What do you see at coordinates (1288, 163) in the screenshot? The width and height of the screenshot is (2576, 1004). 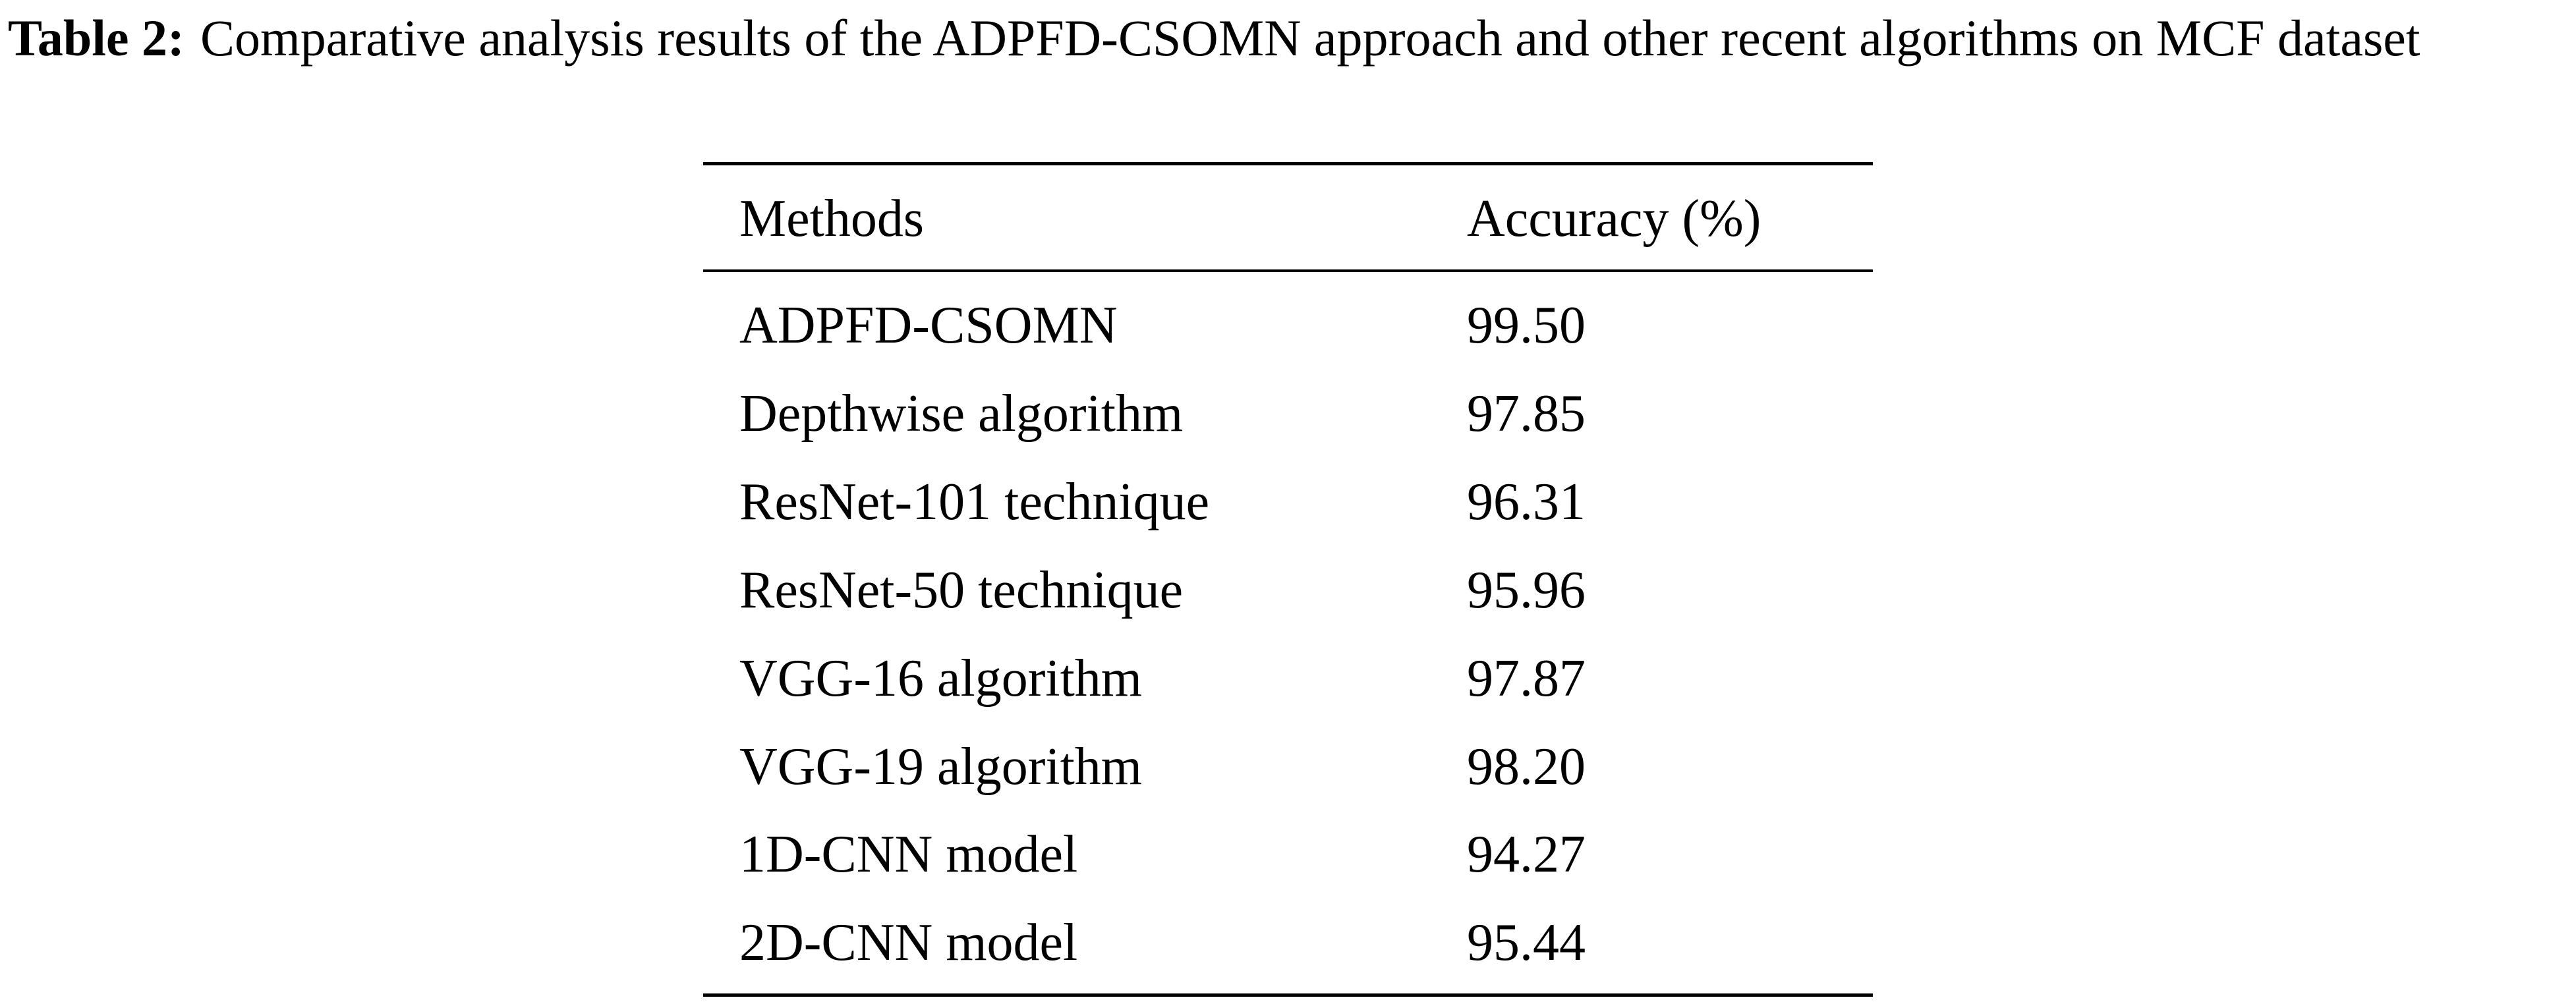 I see `top-rule` at bounding box center [1288, 163].